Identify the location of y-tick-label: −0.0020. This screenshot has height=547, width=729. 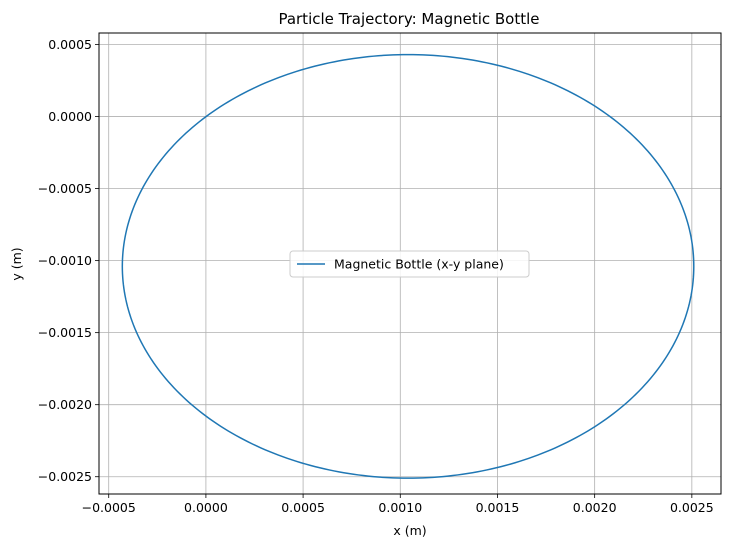
(65, 404).